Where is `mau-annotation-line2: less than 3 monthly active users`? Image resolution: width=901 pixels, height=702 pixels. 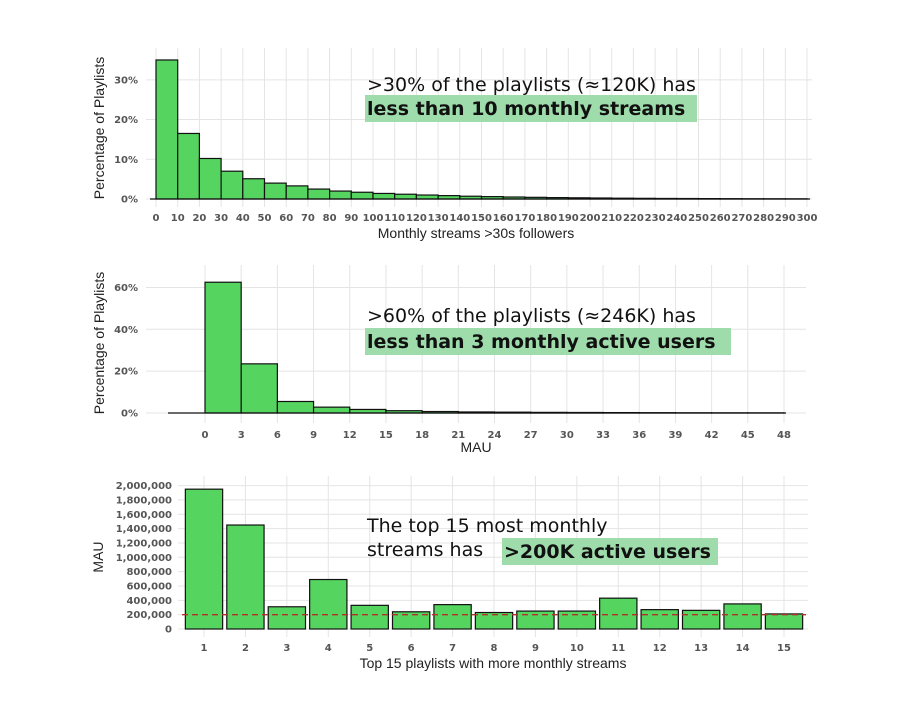
mau-annotation-line2: less than 3 monthly active users is located at coordinates (541, 342).